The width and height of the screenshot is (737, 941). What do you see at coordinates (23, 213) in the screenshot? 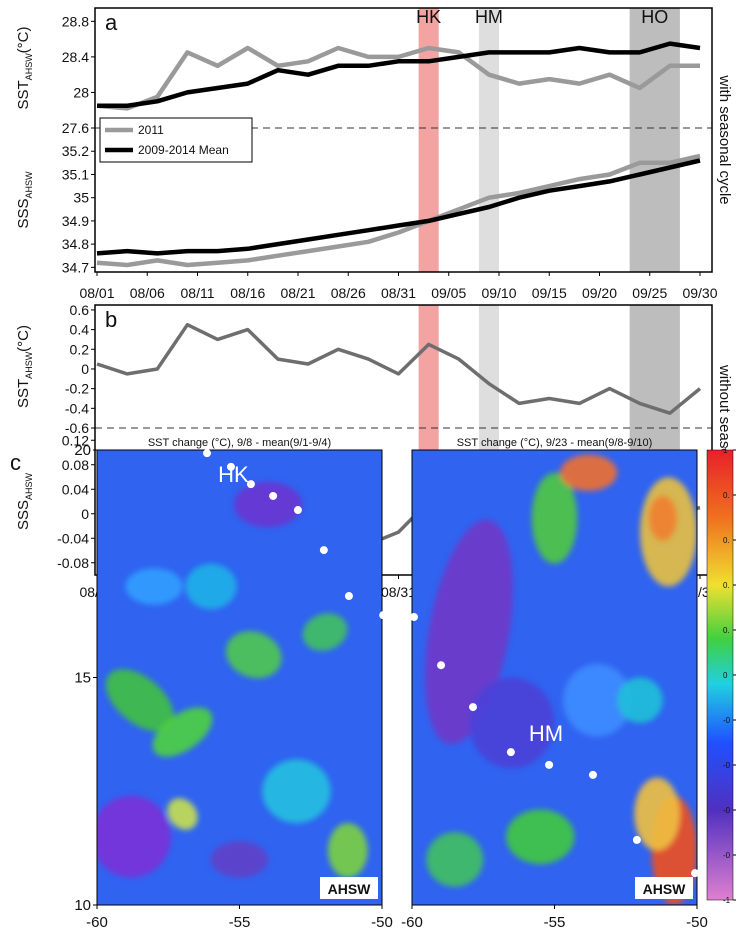
I see `axis-label-main: SSS` at bounding box center [23, 213].